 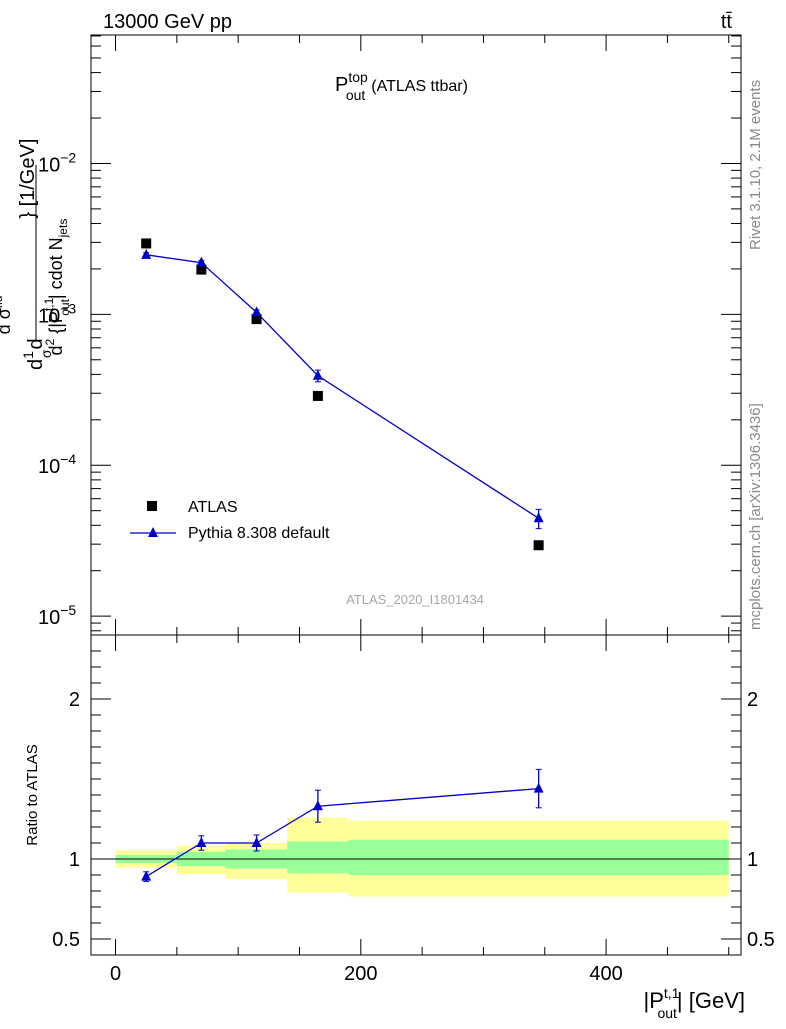 What do you see at coordinates (419, 86) in the screenshot?
I see `chart-title-tail: (ATLAS ttbar)` at bounding box center [419, 86].